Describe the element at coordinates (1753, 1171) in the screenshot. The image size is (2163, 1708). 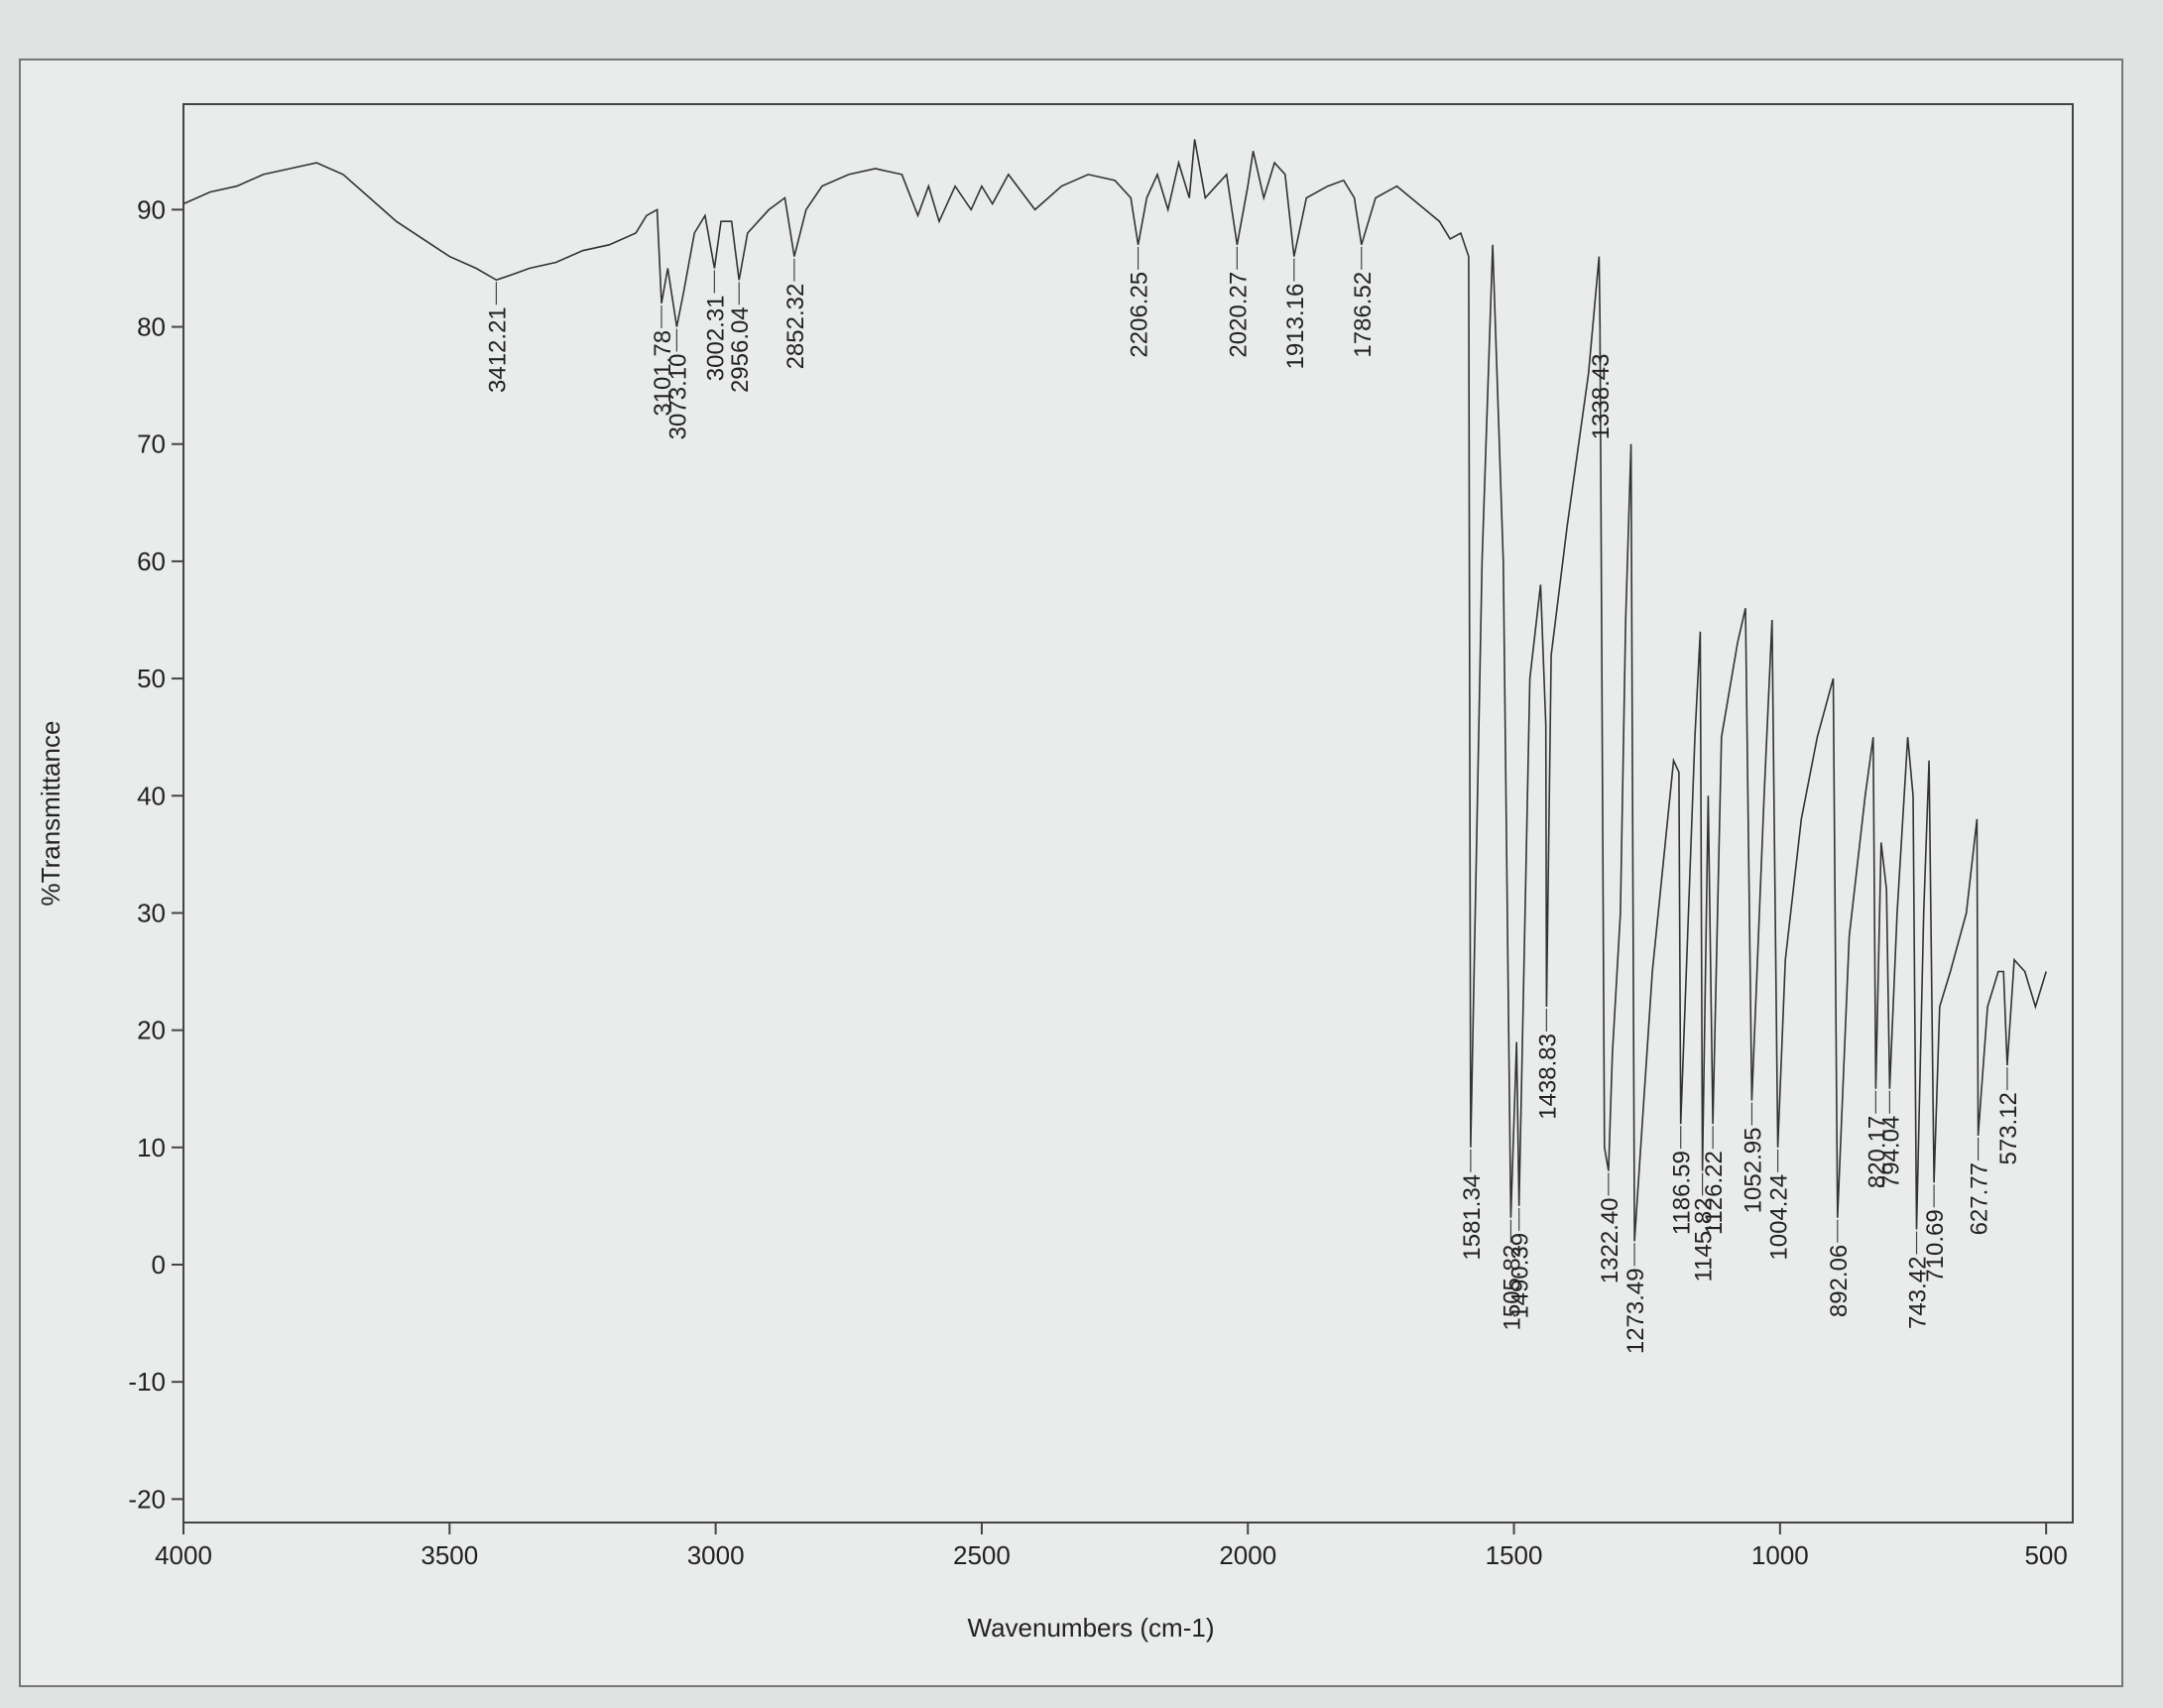
I see `peak-label: 1052.95` at that location.